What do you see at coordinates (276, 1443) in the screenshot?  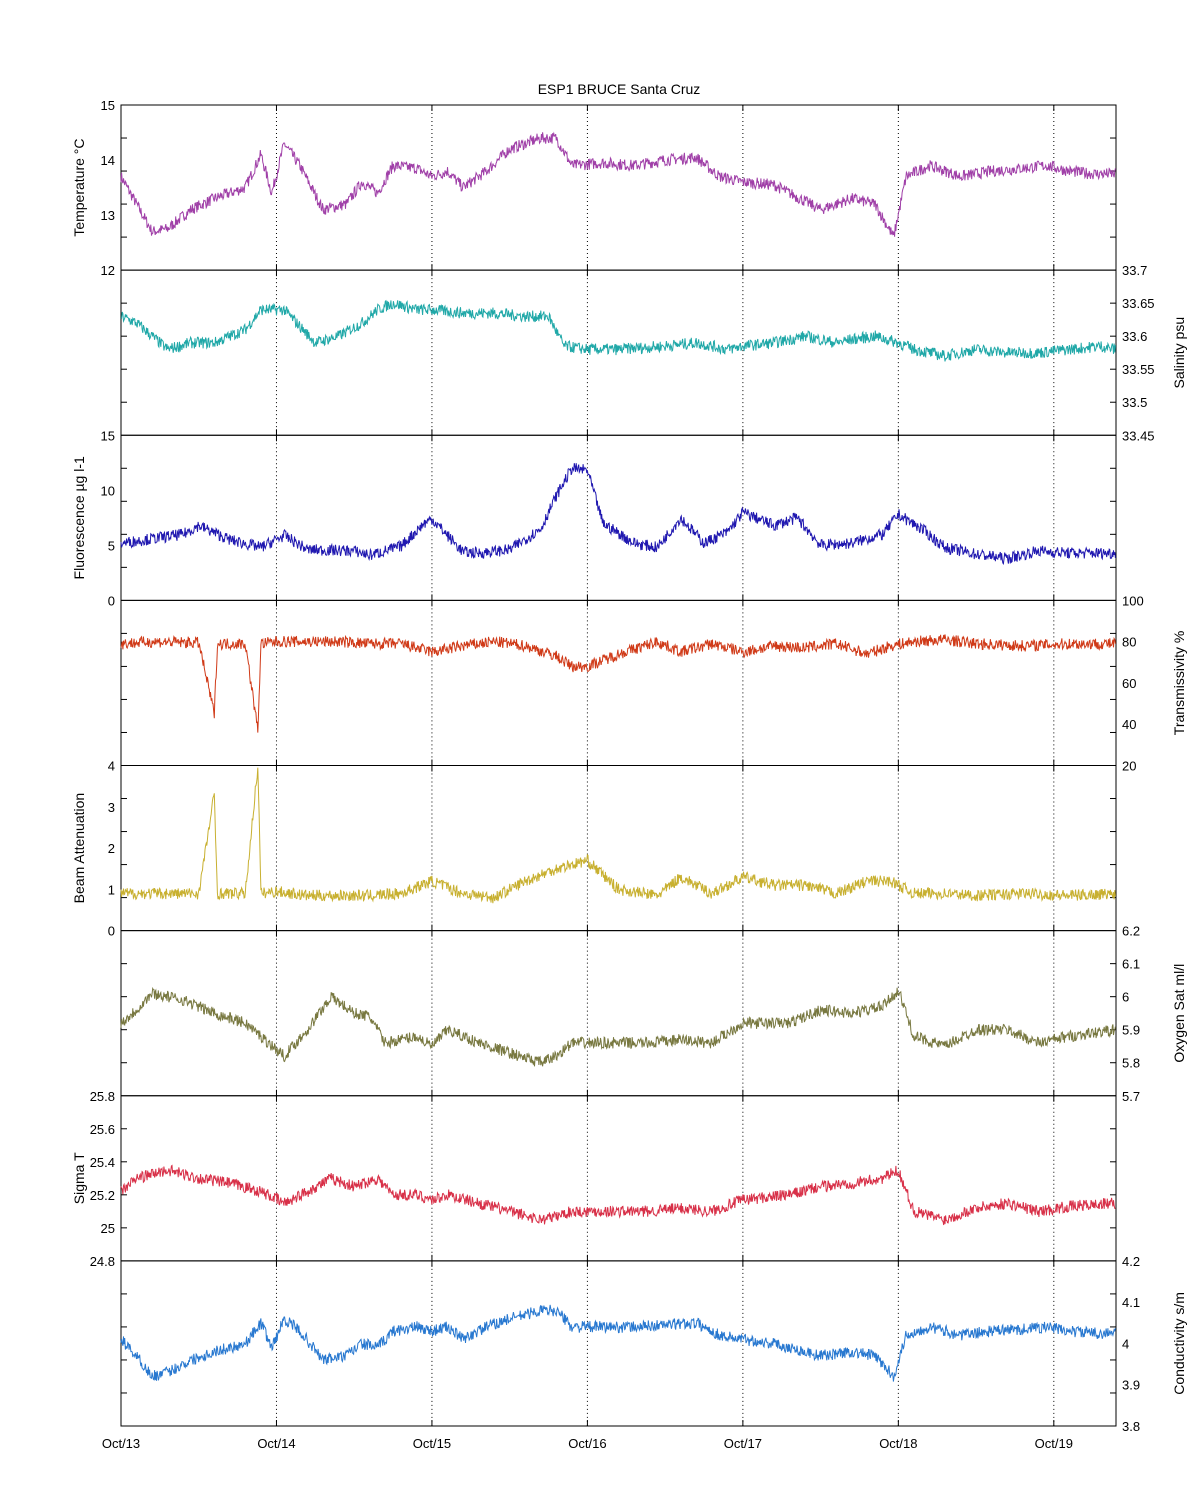 I see `x-tick-label: Oct/14` at bounding box center [276, 1443].